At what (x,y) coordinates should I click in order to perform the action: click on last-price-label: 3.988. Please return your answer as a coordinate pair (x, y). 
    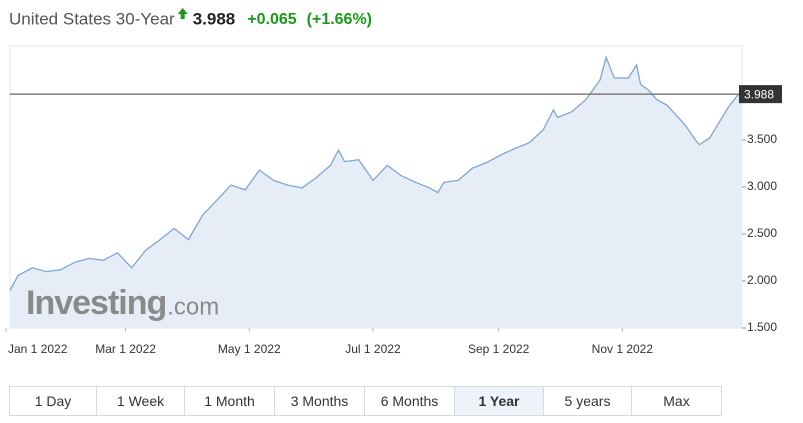
    Looking at the image, I should click on (759, 94).